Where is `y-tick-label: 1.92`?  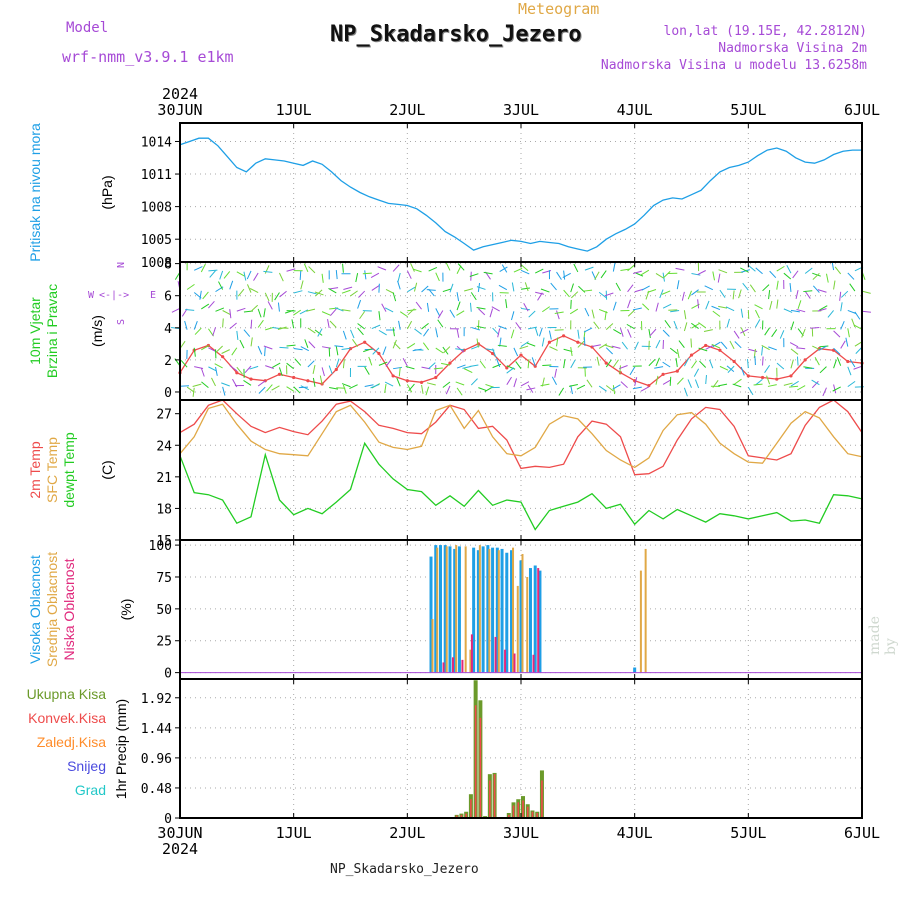 y-tick-label: 1.92 is located at coordinates (156, 699).